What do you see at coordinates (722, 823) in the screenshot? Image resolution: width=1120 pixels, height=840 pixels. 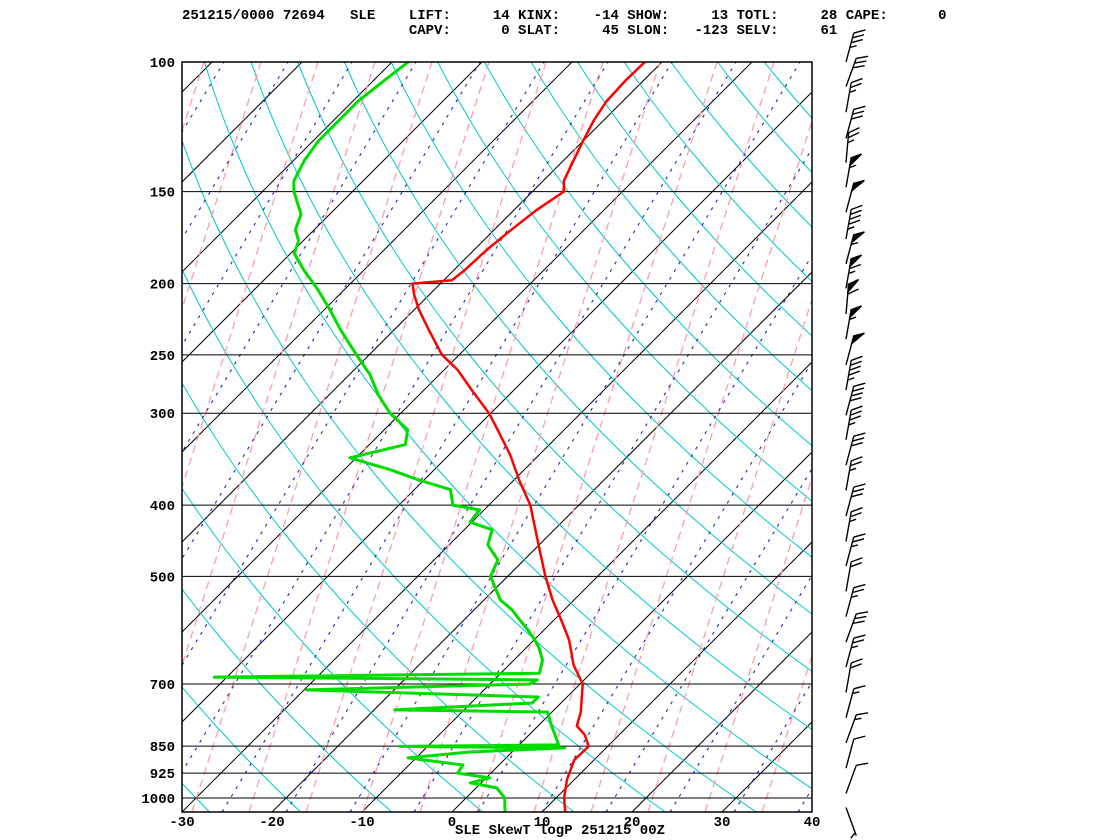 I see `temperature-tick-label: 30` at bounding box center [722, 823].